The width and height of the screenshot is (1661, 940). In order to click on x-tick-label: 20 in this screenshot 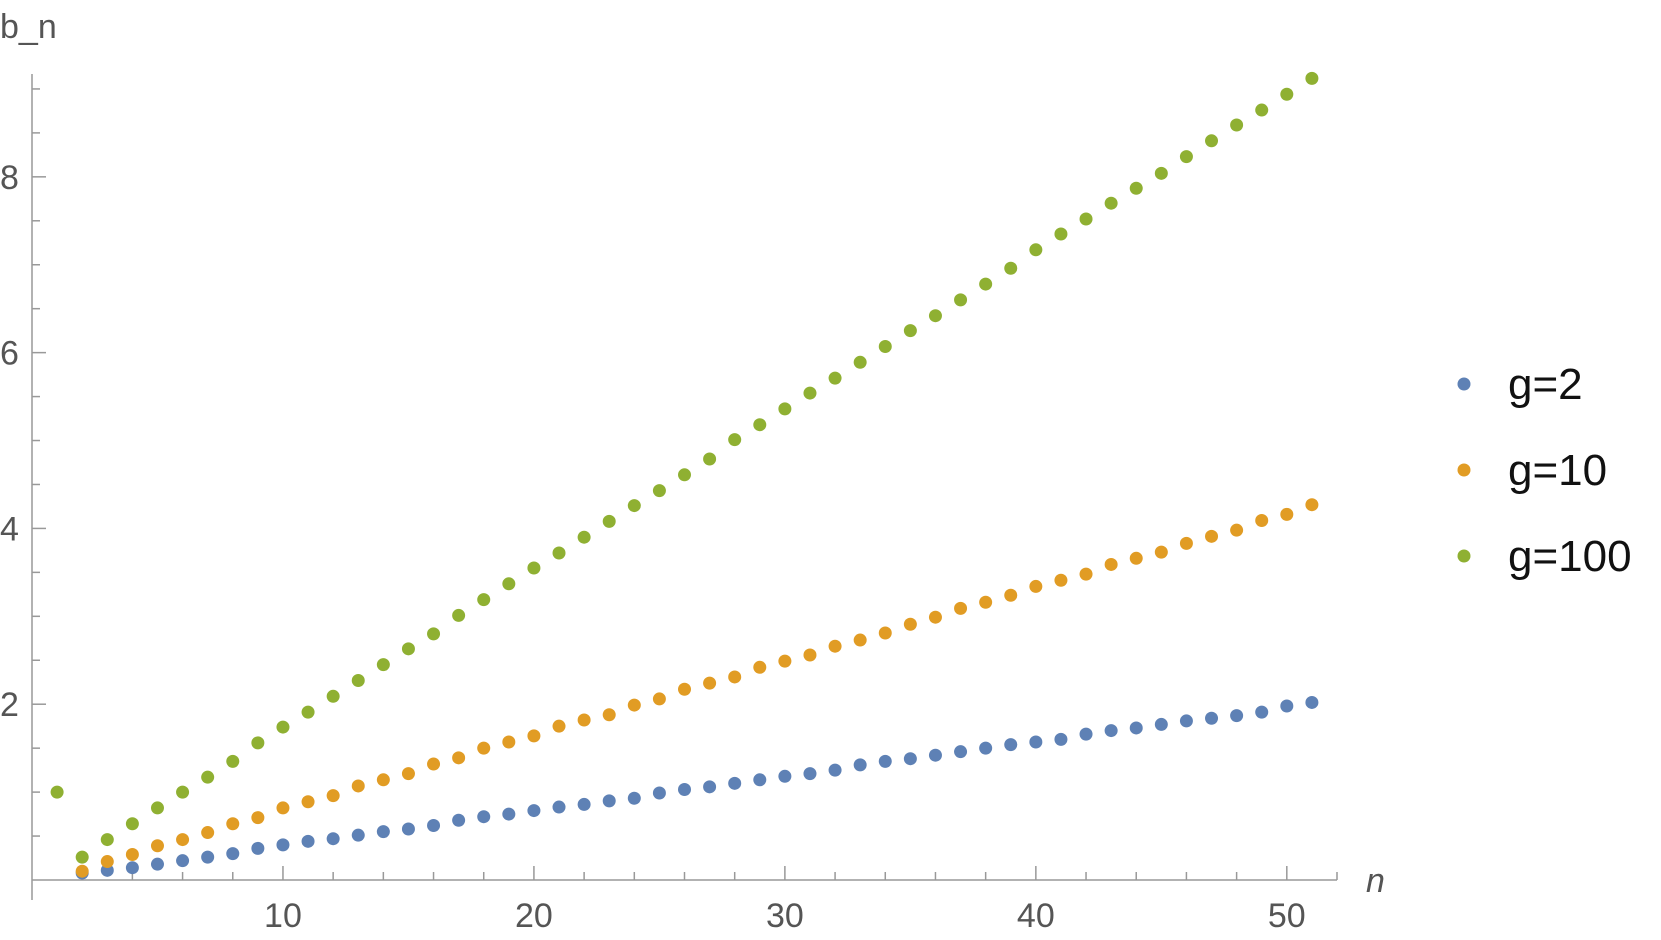, I will do `click(534, 916)`.